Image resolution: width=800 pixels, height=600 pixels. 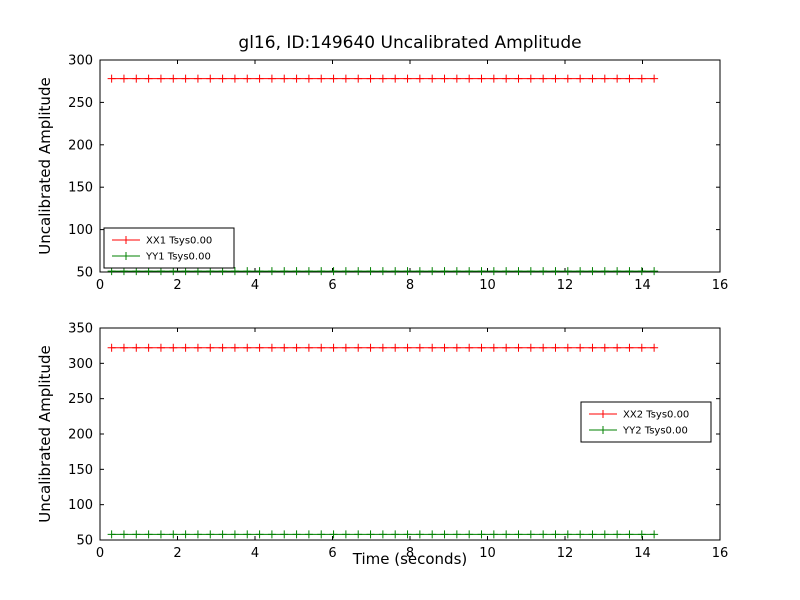 What do you see at coordinates (179, 241) in the screenshot?
I see `svg-text: XX1 Tsys0.00` at bounding box center [179, 241].